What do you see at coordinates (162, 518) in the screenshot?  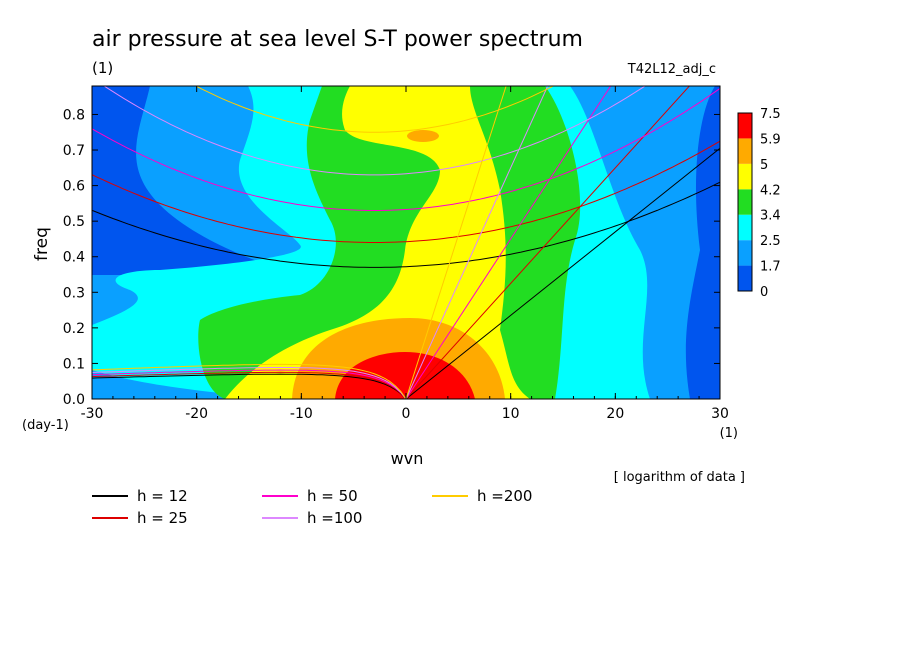 I see `legend-label: h = 25` at bounding box center [162, 518].